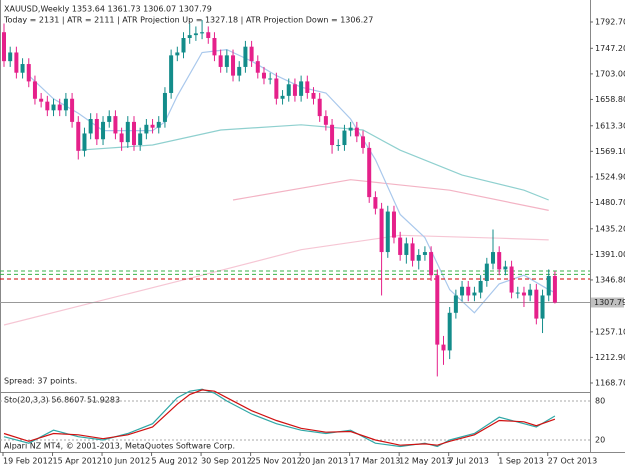 The width and height of the screenshot is (625, 469). Describe the element at coordinates (610, 357) in the screenshot. I see `y-tick-label: 1212.90` at that location.